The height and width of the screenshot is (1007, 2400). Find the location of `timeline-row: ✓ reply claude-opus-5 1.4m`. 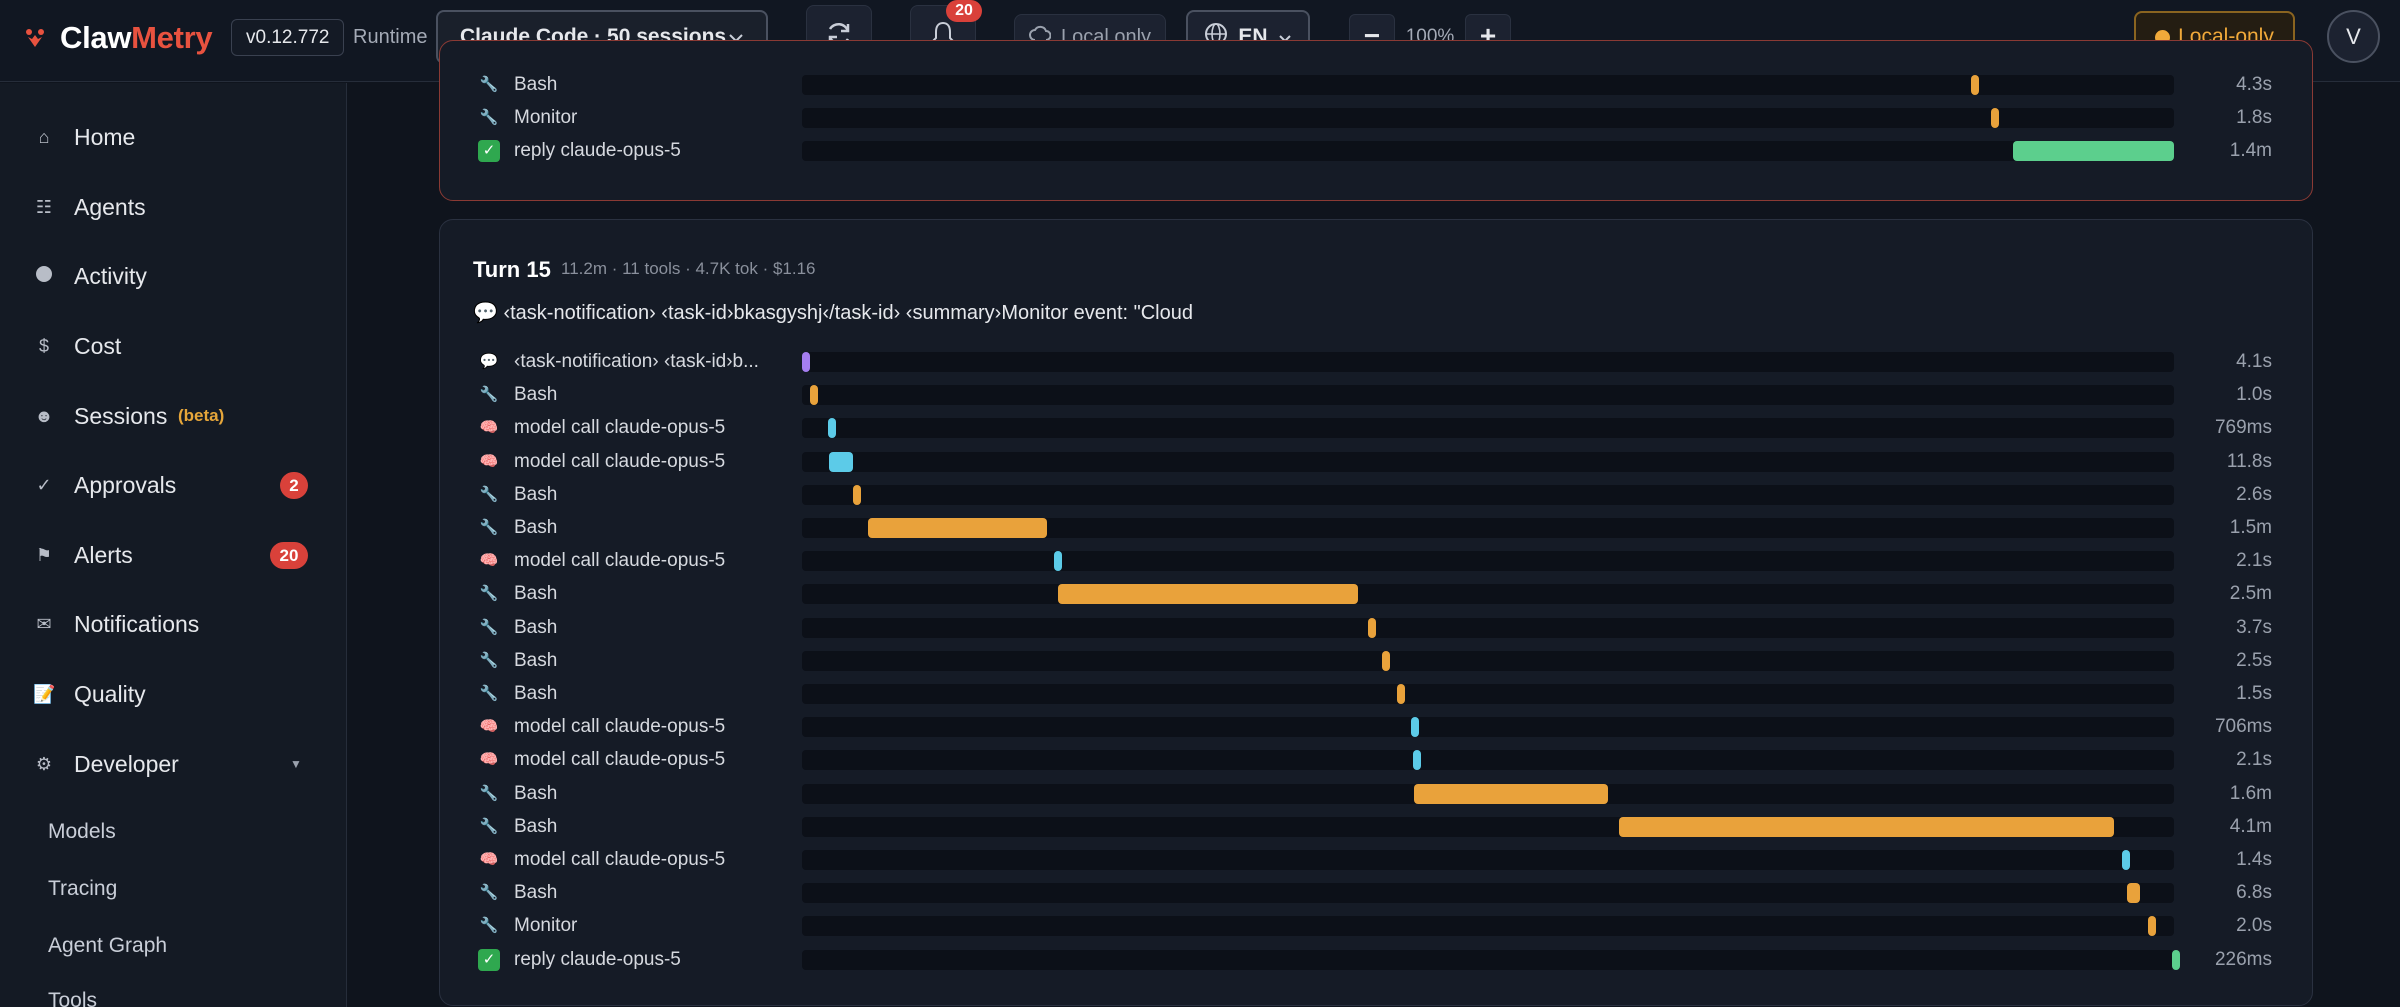

timeline-row: ✓ reply claude-opus-5 1.4m is located at coordinates (1377, 152).